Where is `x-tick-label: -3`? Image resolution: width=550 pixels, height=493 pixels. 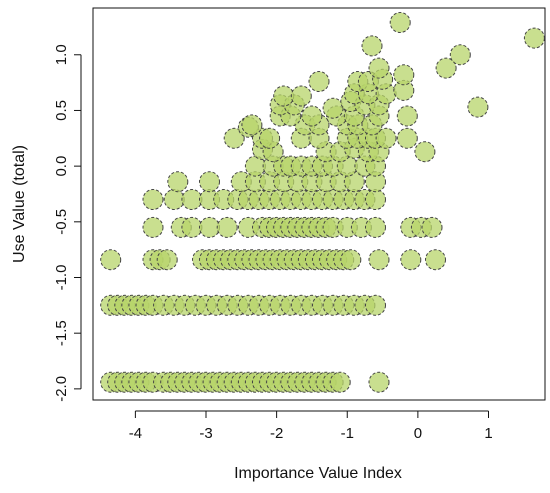
x-tick-label: -3 is located at coordinates (205, 433).